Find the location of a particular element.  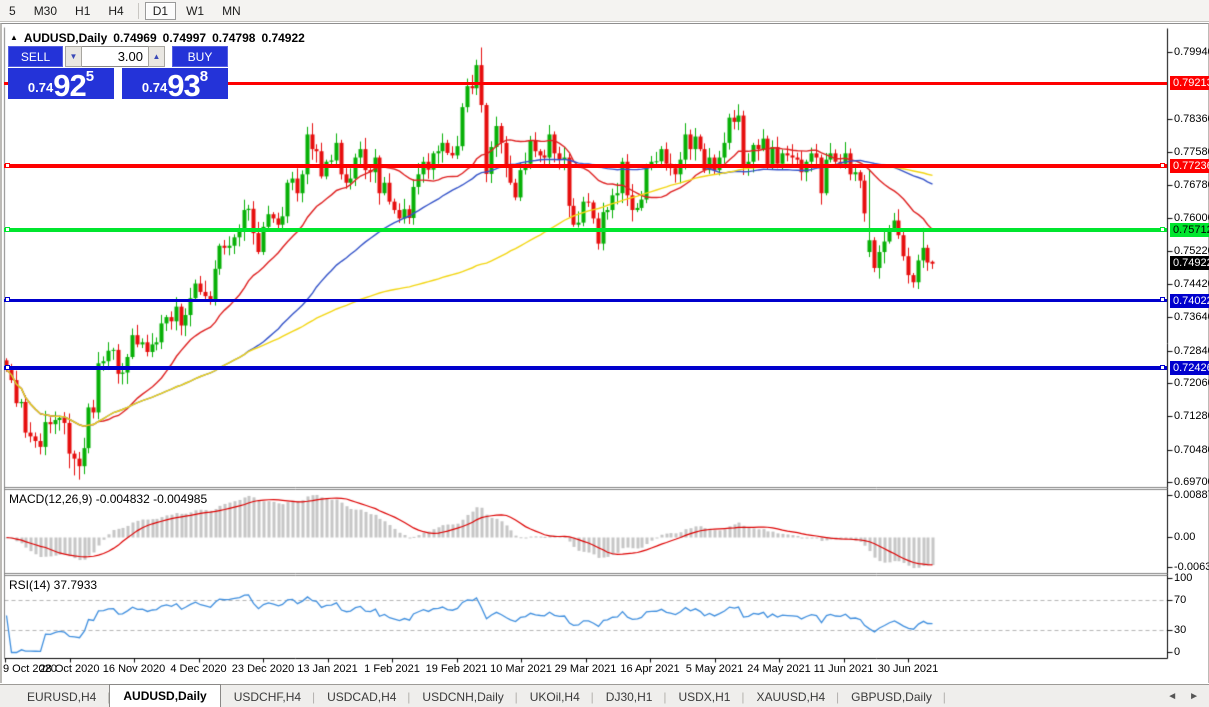

ask-price-button: 0.74 93 8 is located at coordinates (175, 85).